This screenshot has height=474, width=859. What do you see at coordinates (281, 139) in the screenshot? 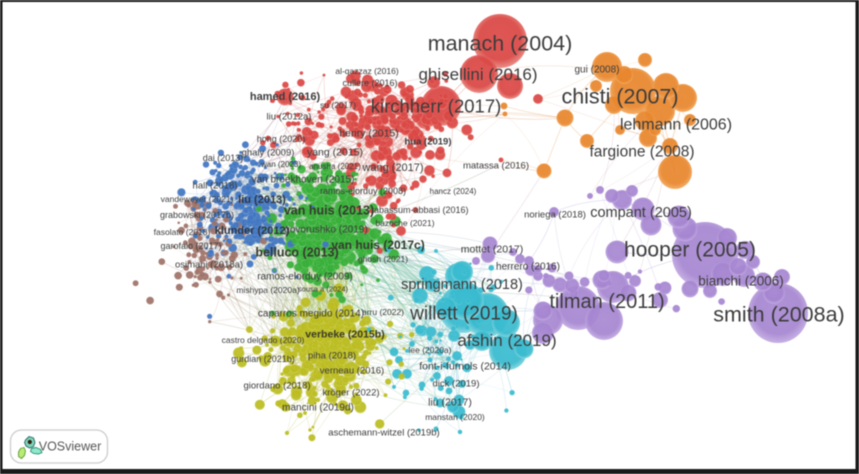
I see `svg-text: hong (2020)` at bounding box center [281, 139].